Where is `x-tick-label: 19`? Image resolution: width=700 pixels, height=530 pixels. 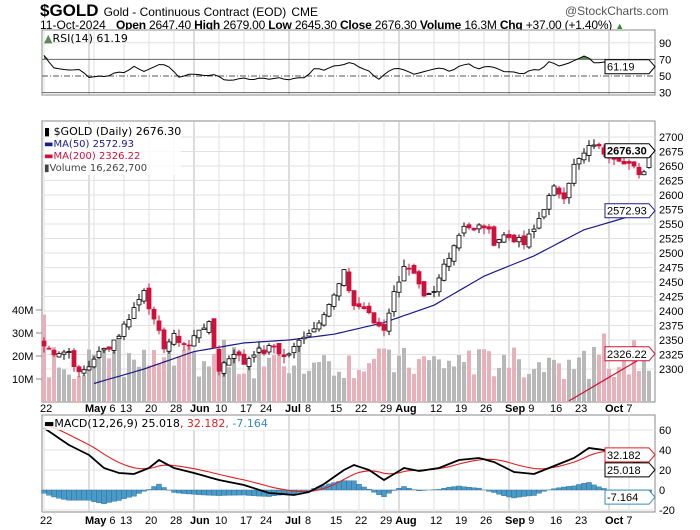
x-tick-label: 19 is located at coordinates (461, 521).